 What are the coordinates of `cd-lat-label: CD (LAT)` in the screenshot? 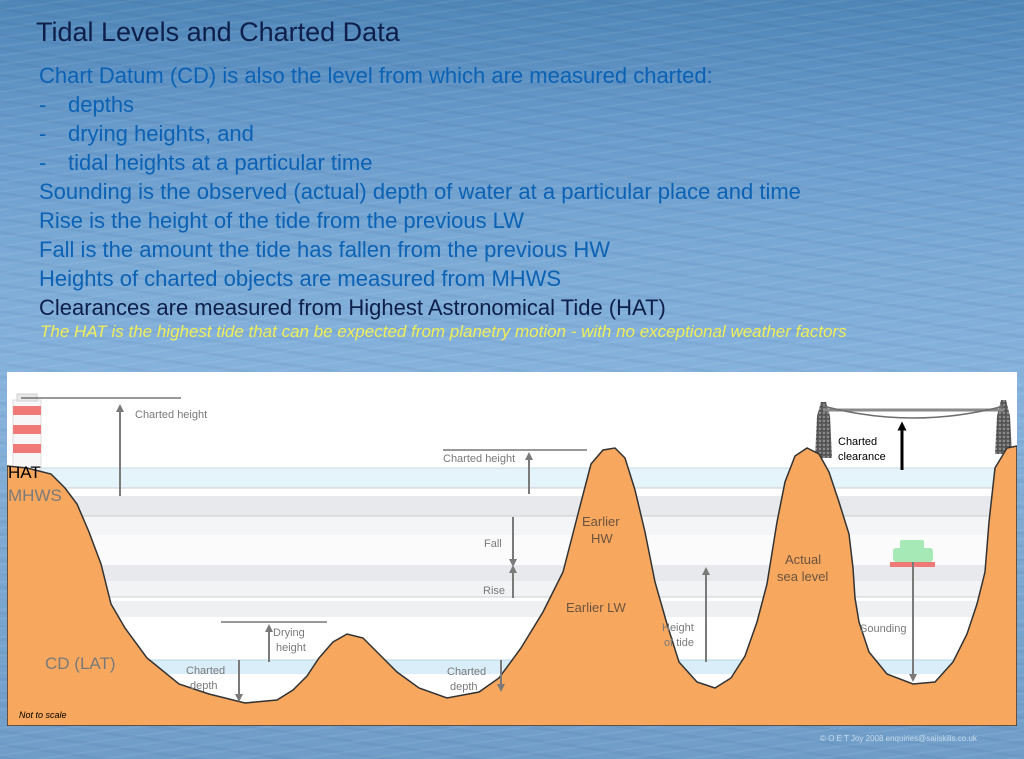 It's located at (80, 663).